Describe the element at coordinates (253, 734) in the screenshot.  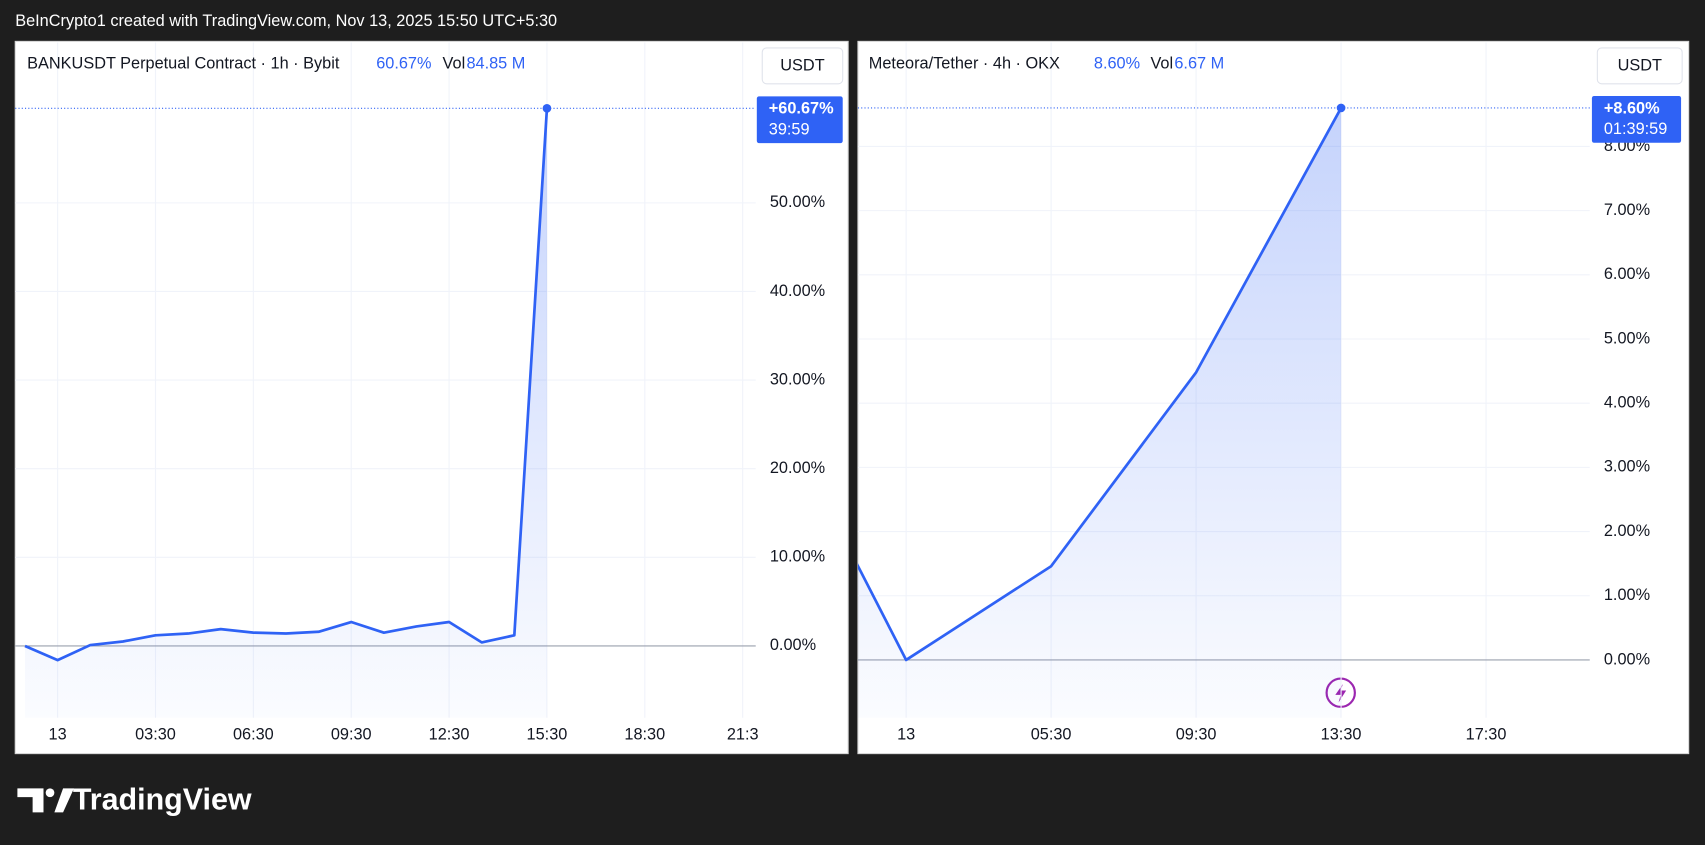
I see `x-tick-label: 06:30` at that location.